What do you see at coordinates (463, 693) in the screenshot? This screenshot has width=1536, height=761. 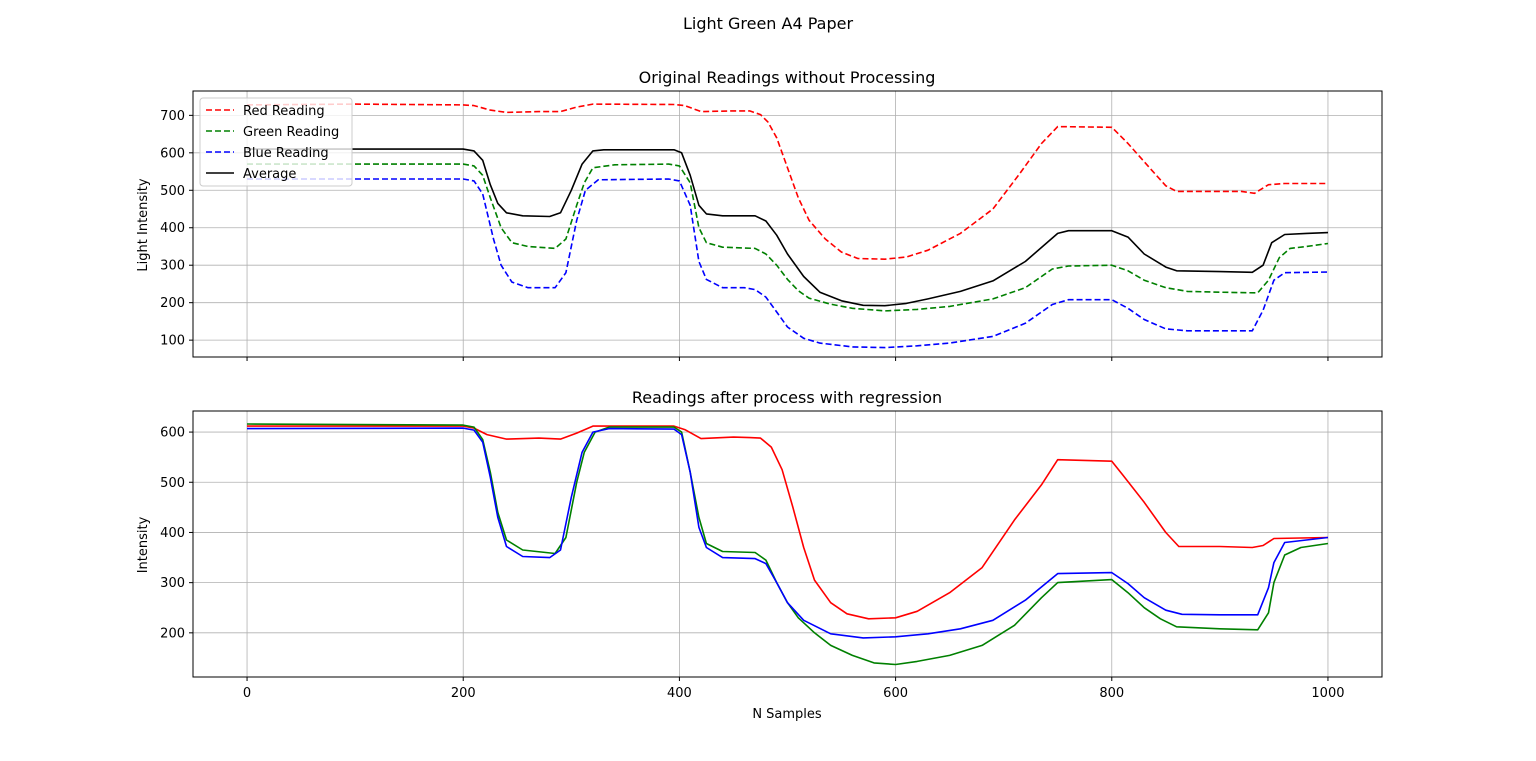 I see `bottom-chart-xtick-label: 200` at bounding box center [463, 693].